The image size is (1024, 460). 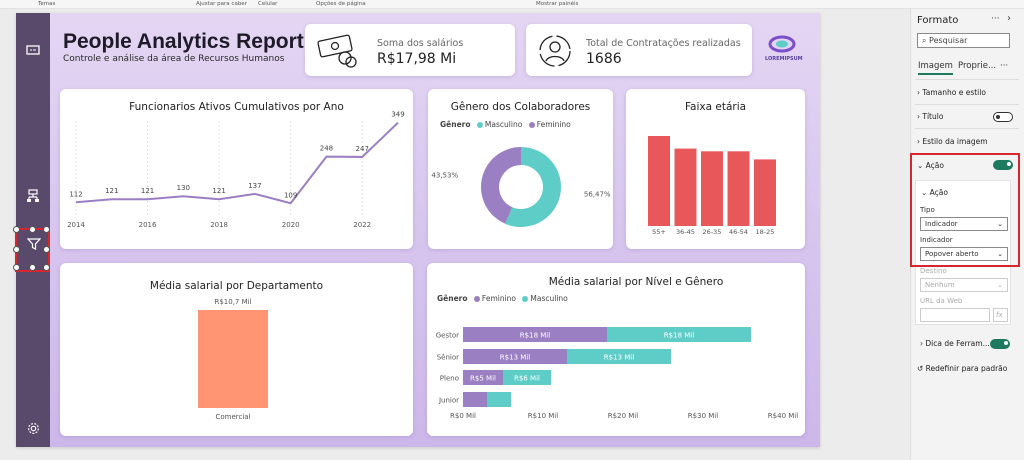 I want to click on destino-dropdown: Nenhum ⌄, so click(x=964, y=285).